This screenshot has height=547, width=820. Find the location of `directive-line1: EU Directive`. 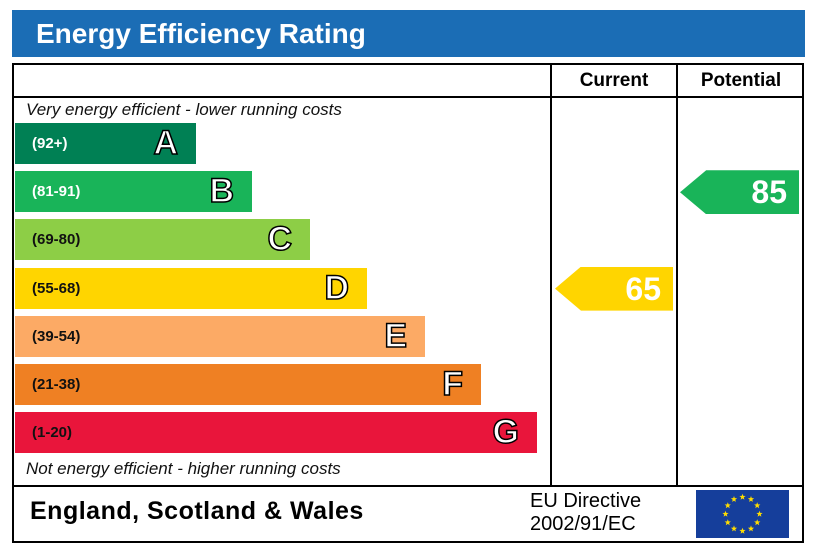

directive-line1: EU Directive is located at coordinates (586, 501).